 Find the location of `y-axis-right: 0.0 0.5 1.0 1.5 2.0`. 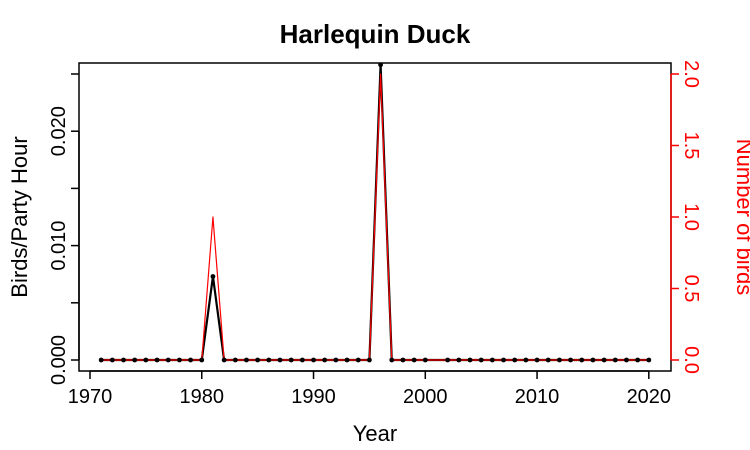

y-axis-right: 0.0 0.5 1.0 1.5 2.0 is located at coordinates (686, 217).